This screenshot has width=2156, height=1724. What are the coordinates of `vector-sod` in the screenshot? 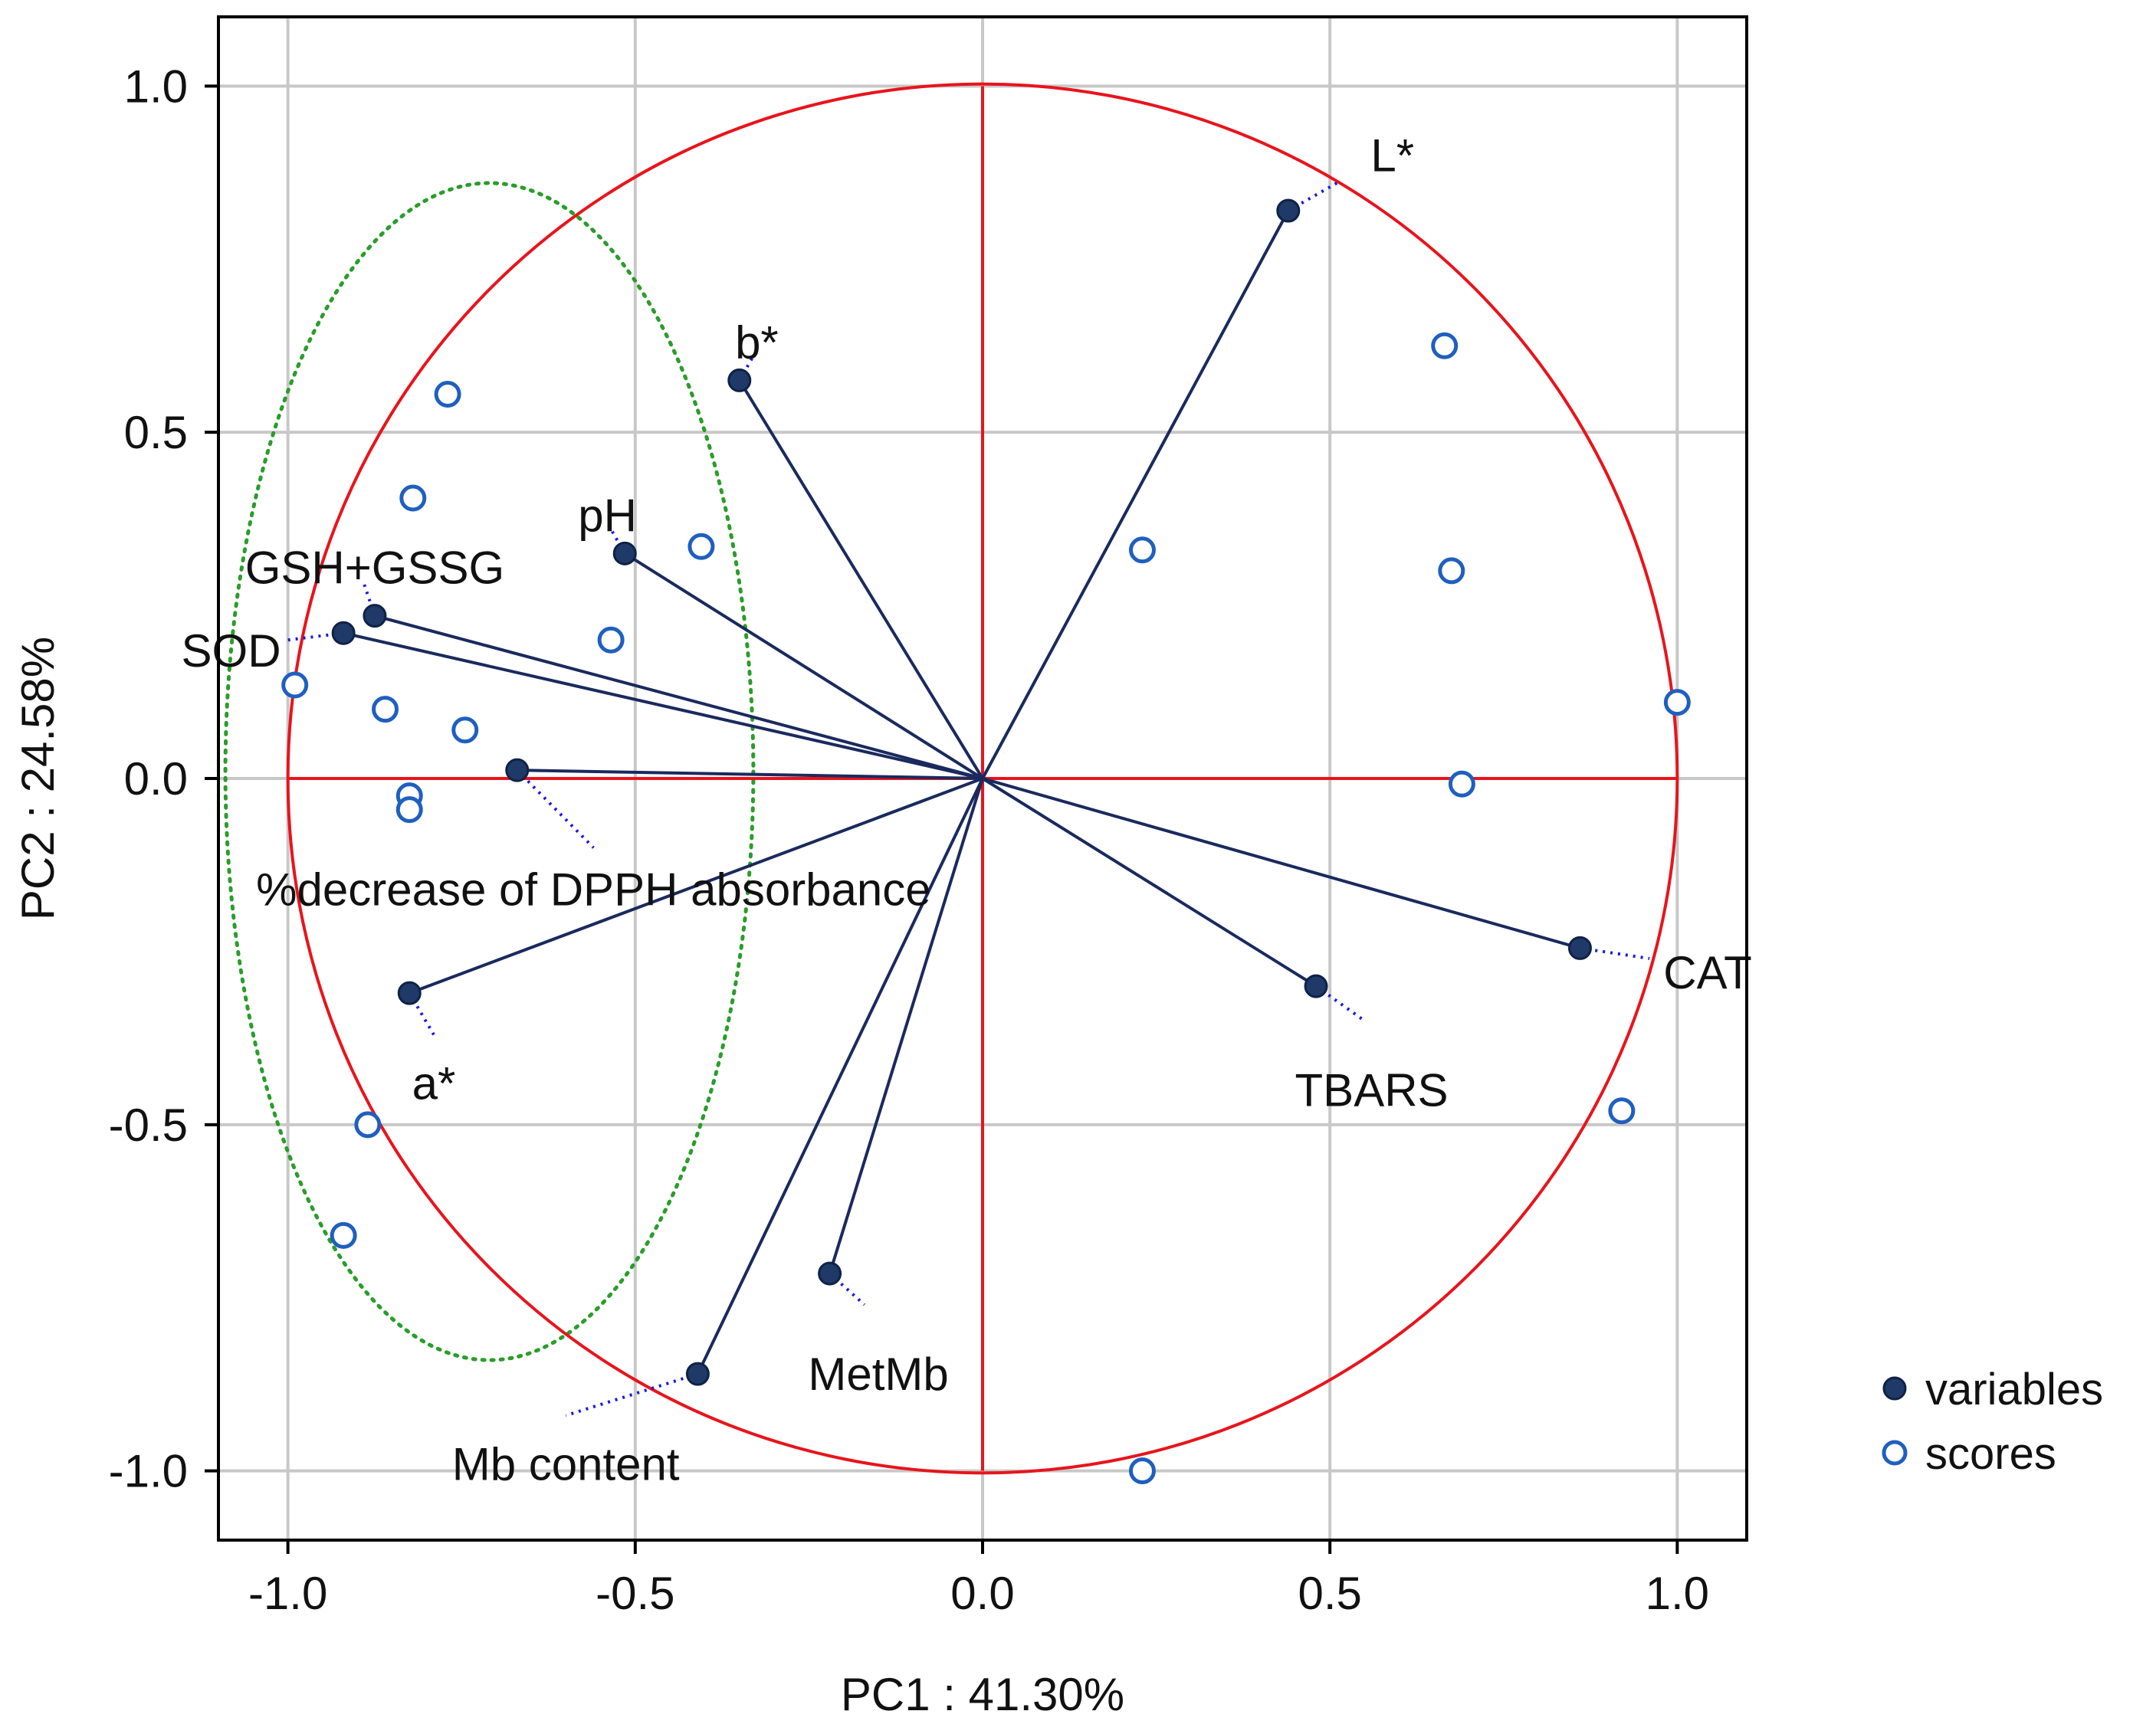 It's located at (663, 705).